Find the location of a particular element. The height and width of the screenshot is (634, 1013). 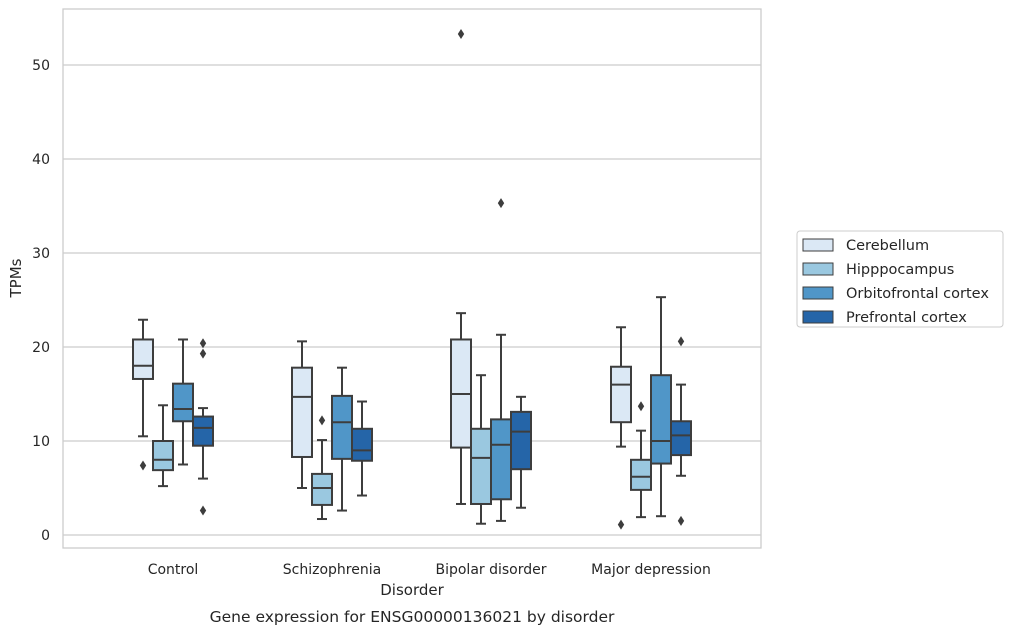

y-axis-title: TPMs is located at coordinates (16, 278).